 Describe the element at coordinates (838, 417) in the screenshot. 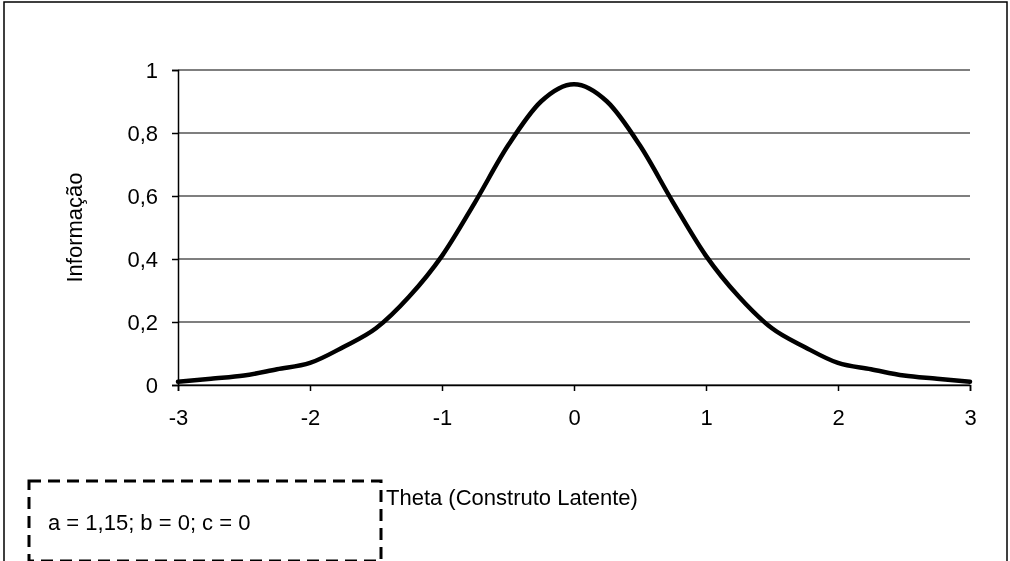

I see `x-tick-label: 2` at that location.